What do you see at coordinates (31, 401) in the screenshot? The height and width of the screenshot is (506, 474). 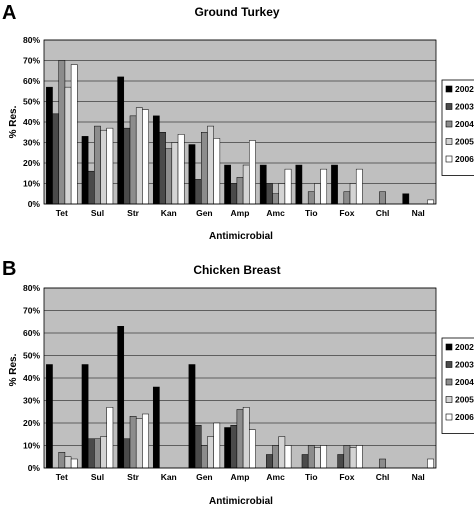 I see `y-tick-label: 30%` at bounding box center [31, 401].